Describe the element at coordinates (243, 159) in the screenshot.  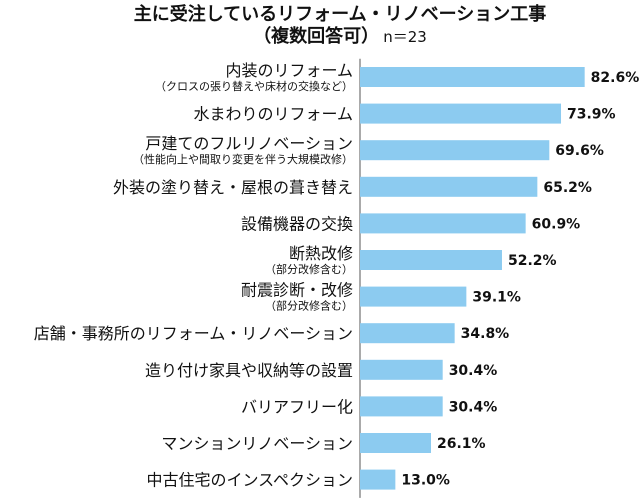
I see `category-sublabel: （性能向上や間取り変更を伴う大規模改修）` at that location.